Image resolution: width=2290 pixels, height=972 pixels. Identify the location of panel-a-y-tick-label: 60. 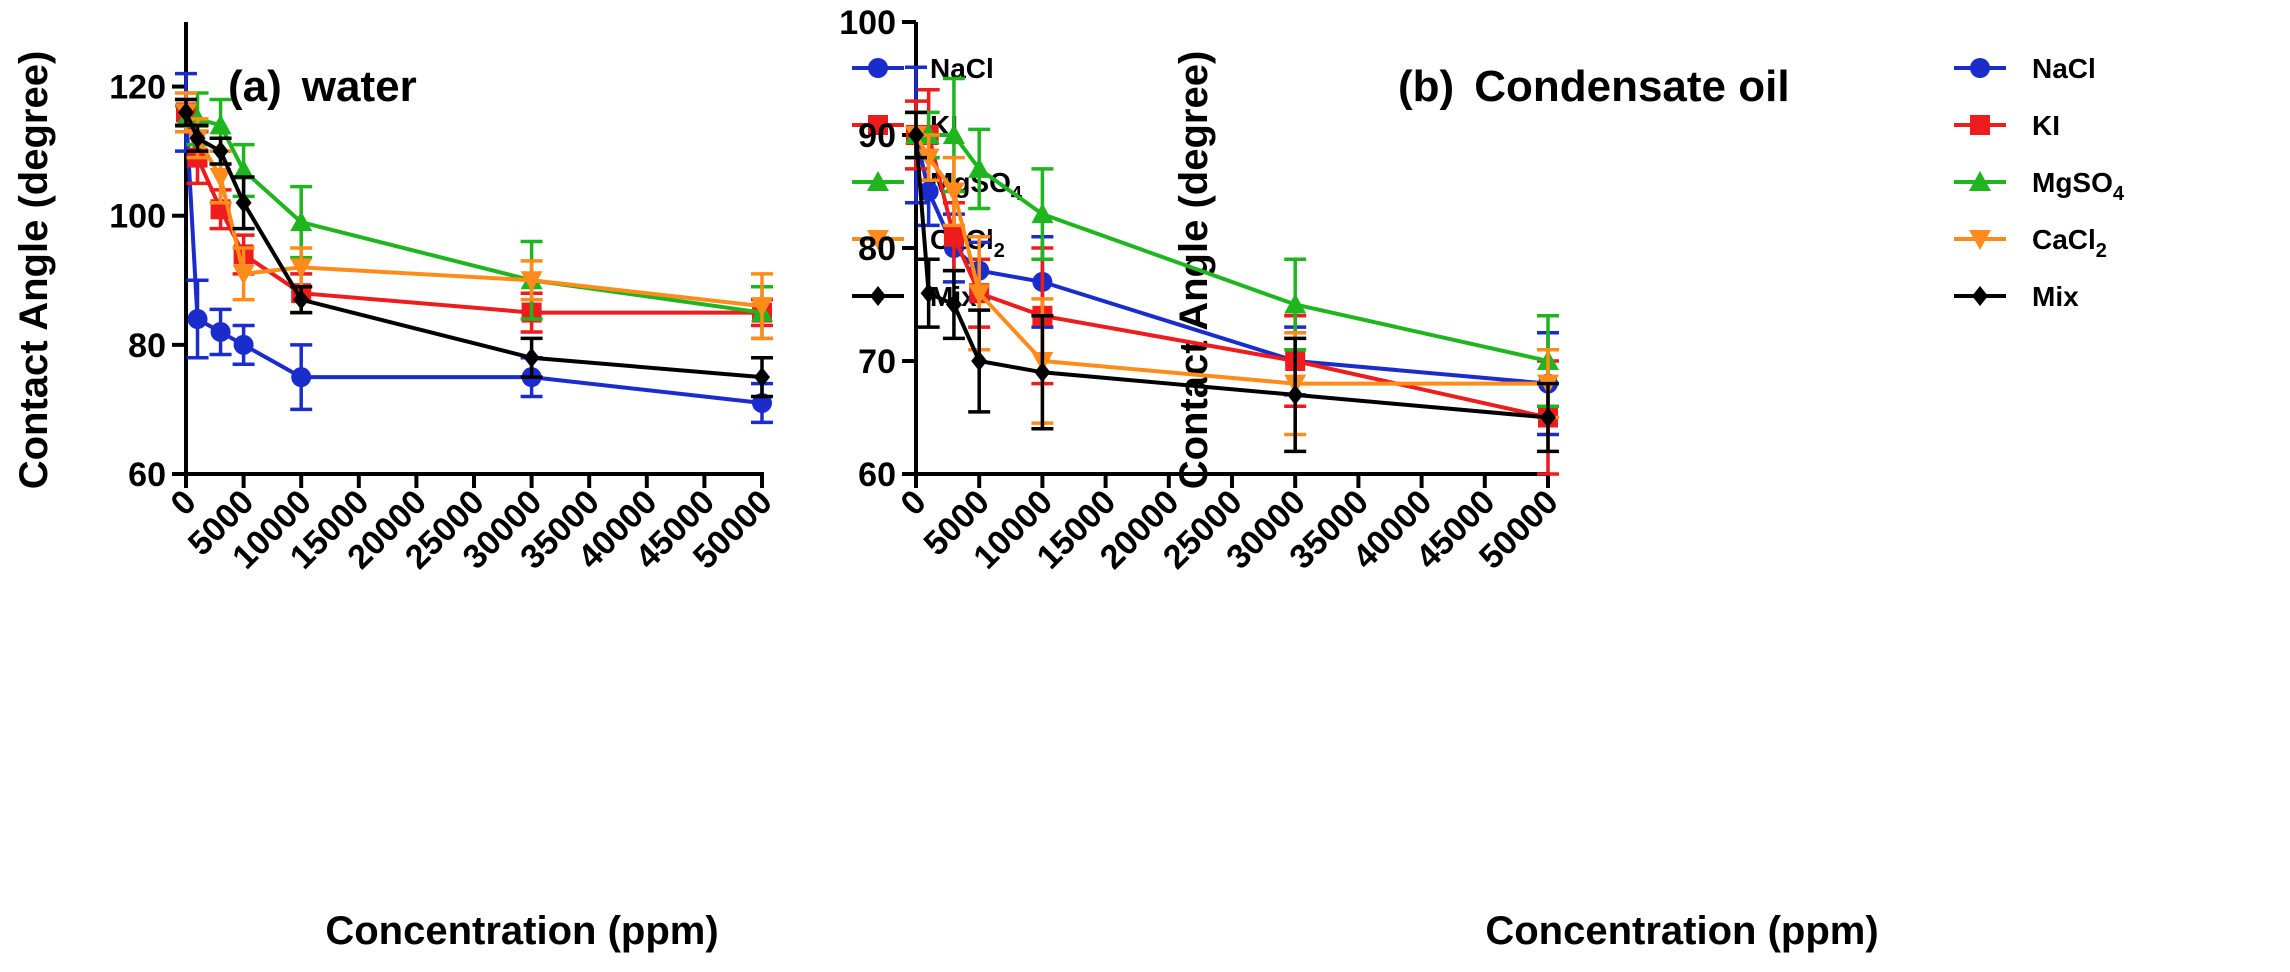
(147, 475).